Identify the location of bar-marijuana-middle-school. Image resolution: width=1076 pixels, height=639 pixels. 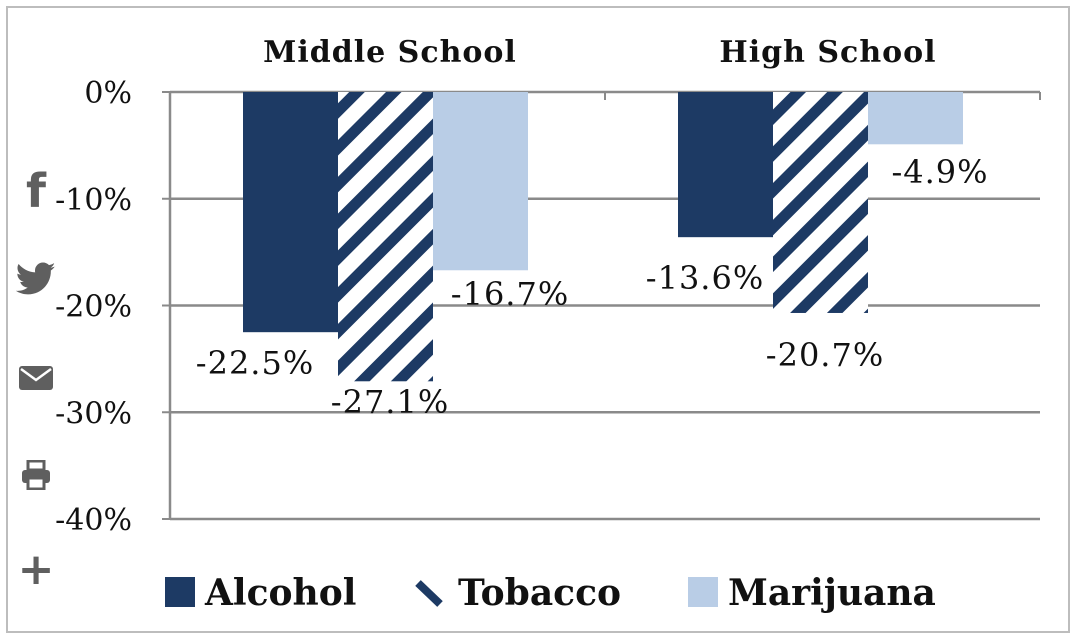
(480, 181).